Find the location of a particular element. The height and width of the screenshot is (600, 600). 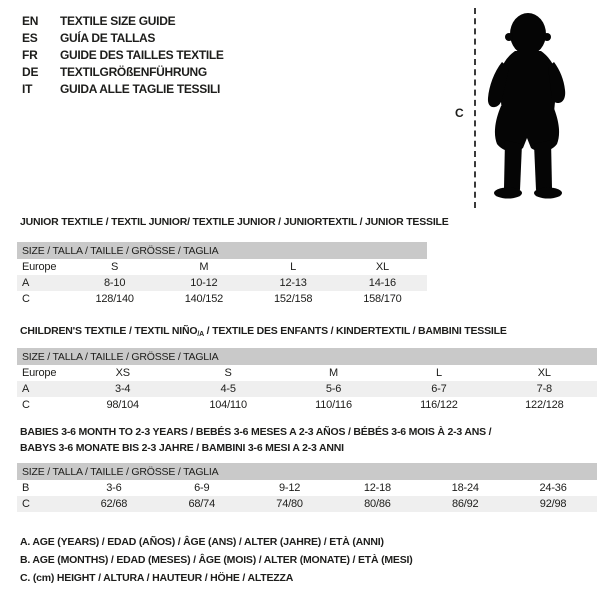

height-dashed-line is located at coordinates (475, 108).